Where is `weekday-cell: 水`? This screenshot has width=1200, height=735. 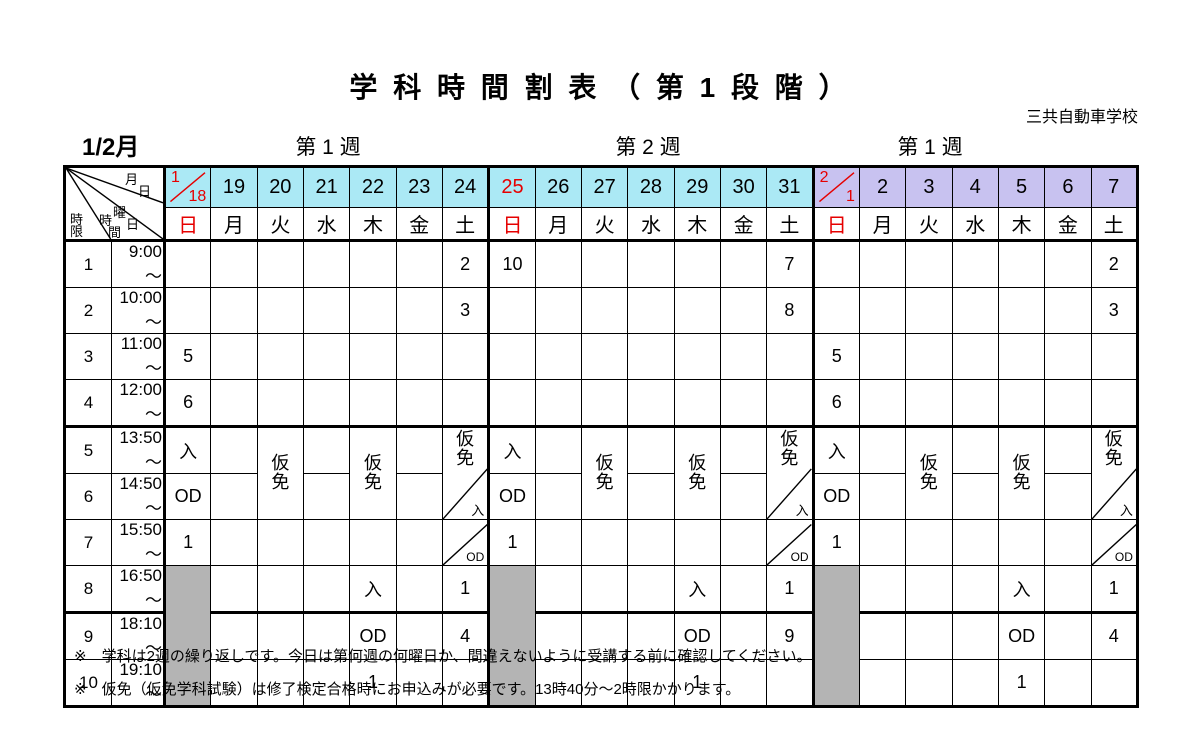
weekday-cell: 水 is located at coordinates (975, 224).